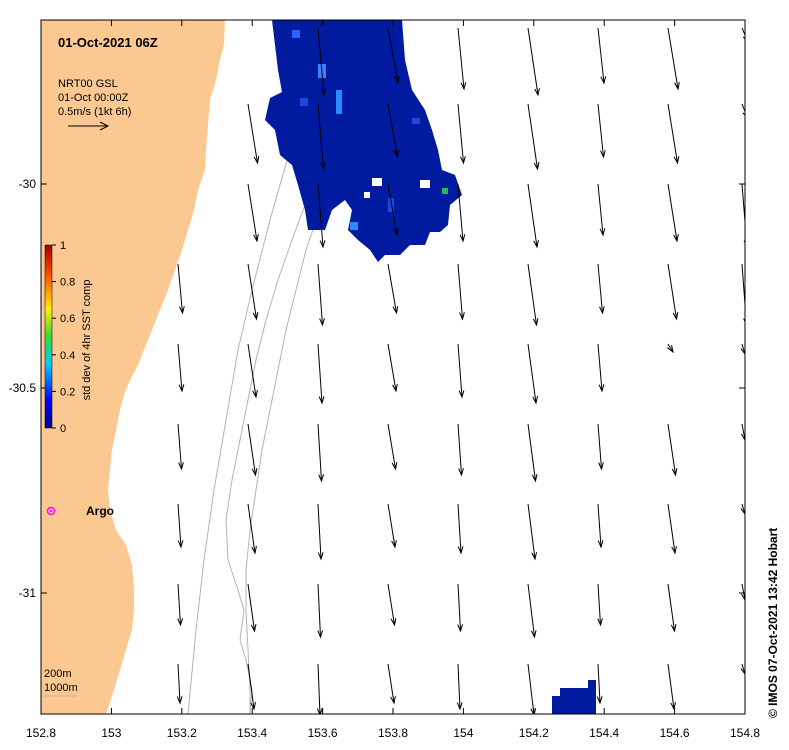 This screenshot has width=789, height=750. I want to click on y-tick-label: -31, so click(28, 593).